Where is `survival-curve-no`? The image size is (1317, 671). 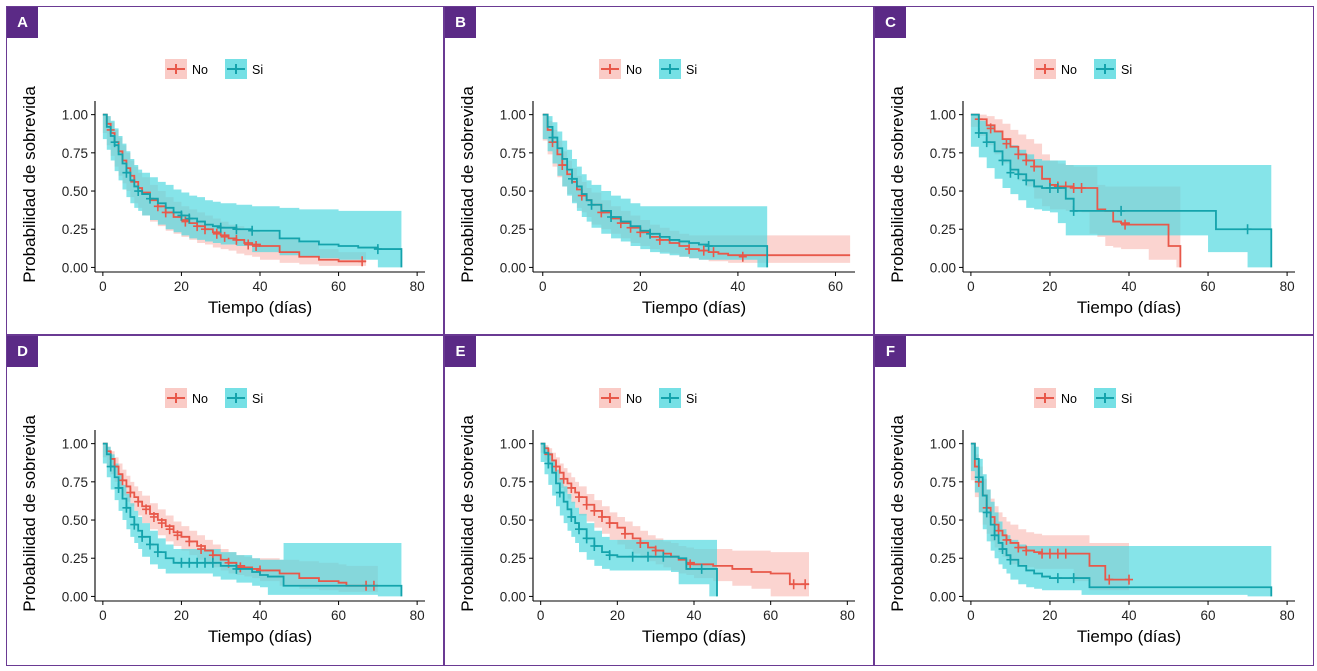 survival-curve-no is located at coordinates (674, 514).